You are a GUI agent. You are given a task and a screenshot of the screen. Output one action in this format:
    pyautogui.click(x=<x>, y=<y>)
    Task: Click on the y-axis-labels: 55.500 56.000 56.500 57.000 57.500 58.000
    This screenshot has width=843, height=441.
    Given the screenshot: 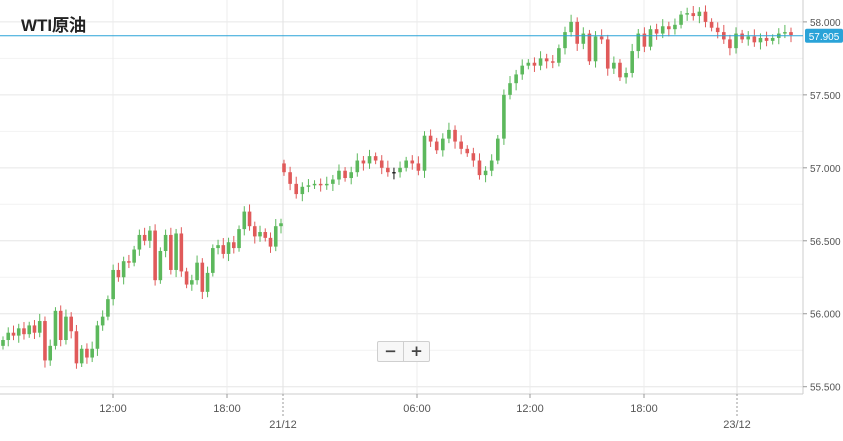 What is the action you would take?
    pyautogui.click(x=822, y=206)
    